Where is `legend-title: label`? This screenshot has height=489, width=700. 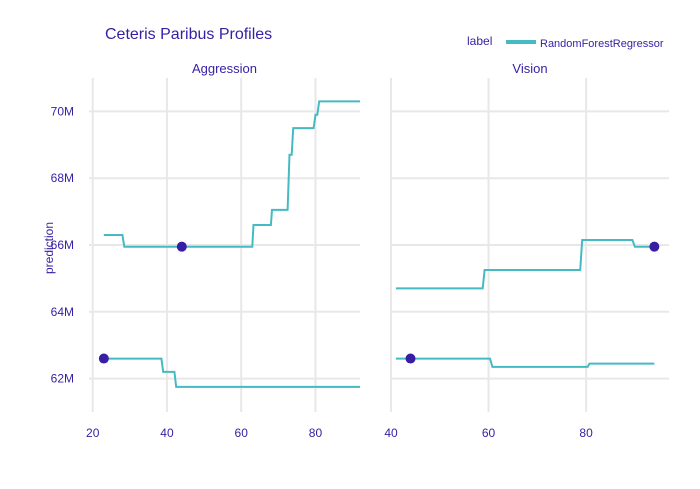
legend-title: label is located at coordinates (479, 41).